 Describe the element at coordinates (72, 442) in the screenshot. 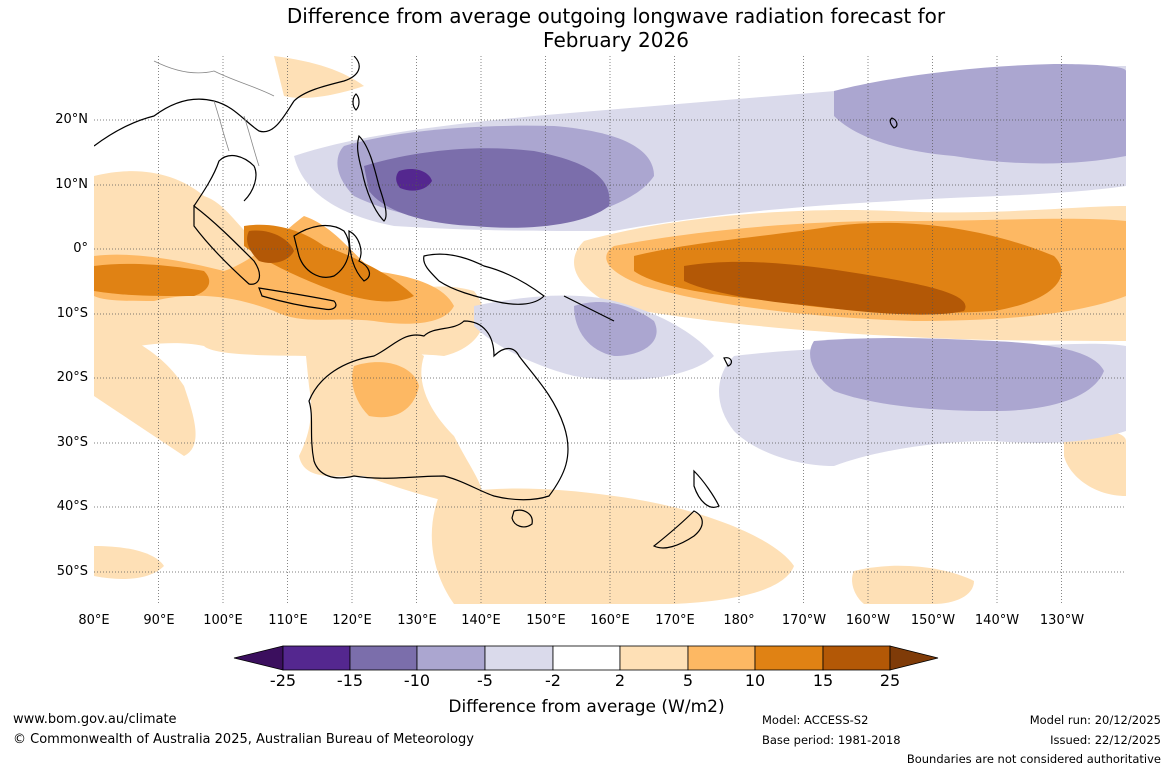

I see `lat-label-30s: 30°S` at that location.